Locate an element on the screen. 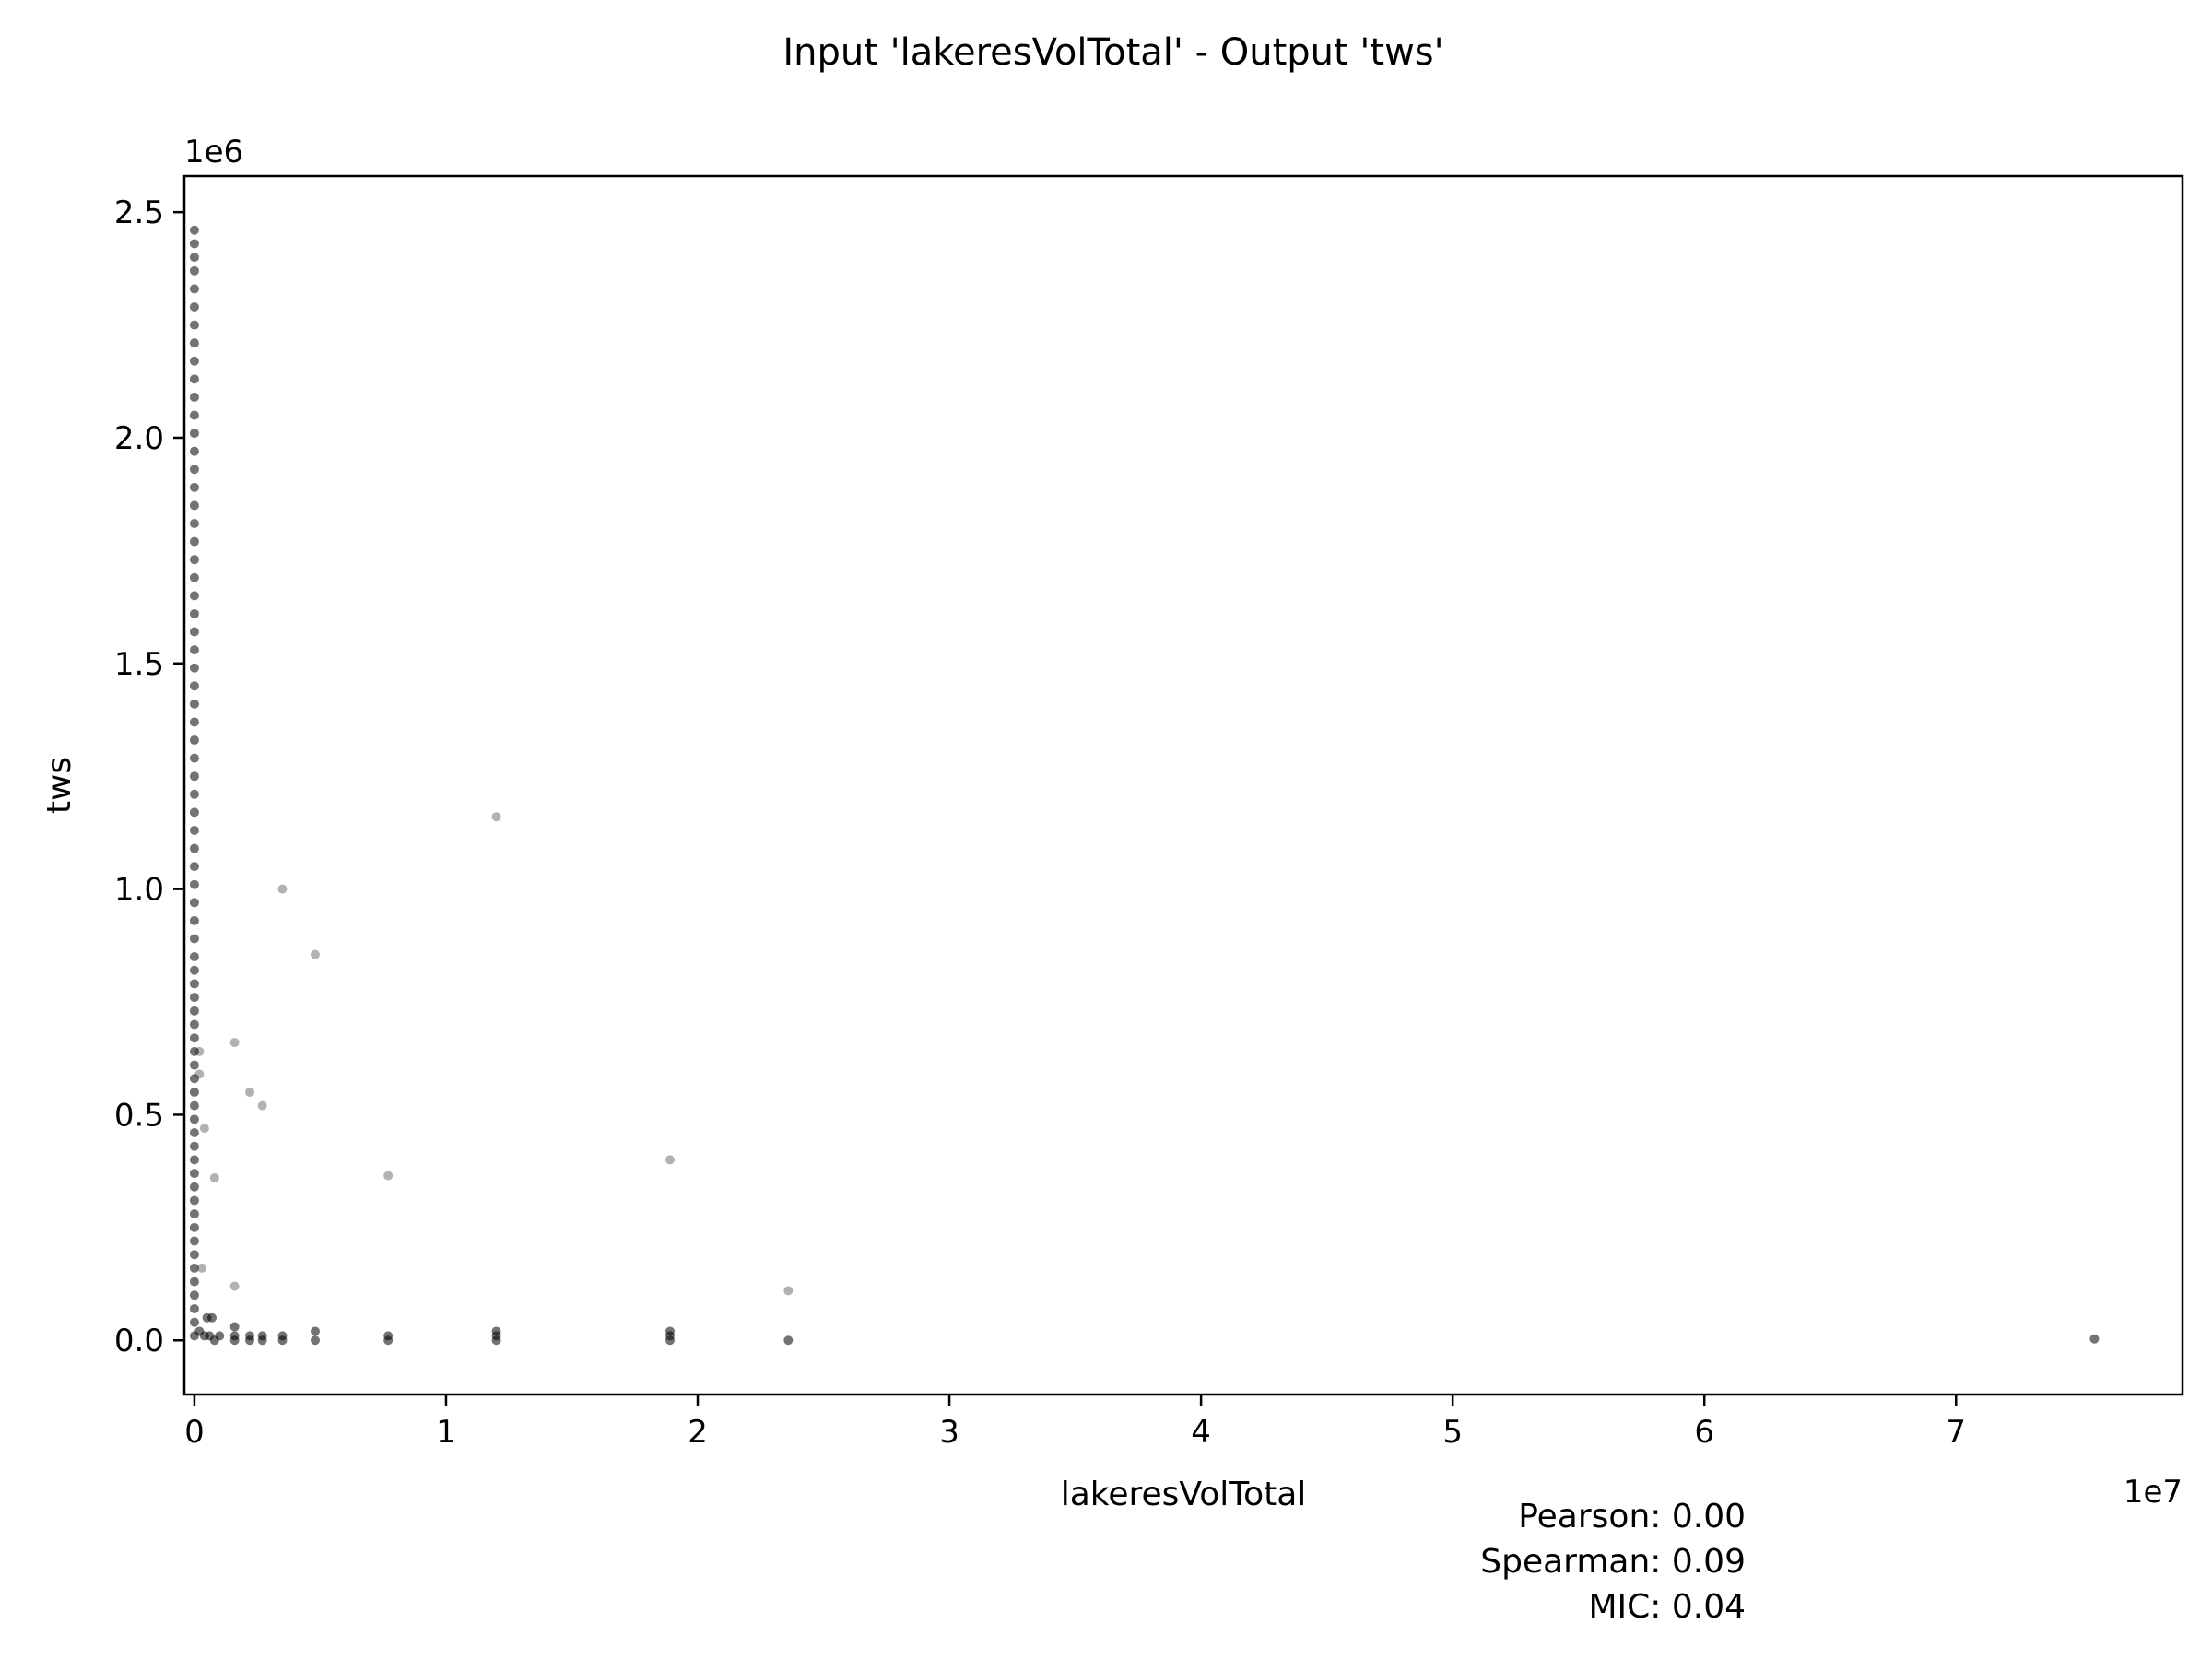 This screenshot has height=1659, width=2212. x-axis-ticks: 0 1 2 3 4 5 6 7 is located at coordinates (1075, 1422).